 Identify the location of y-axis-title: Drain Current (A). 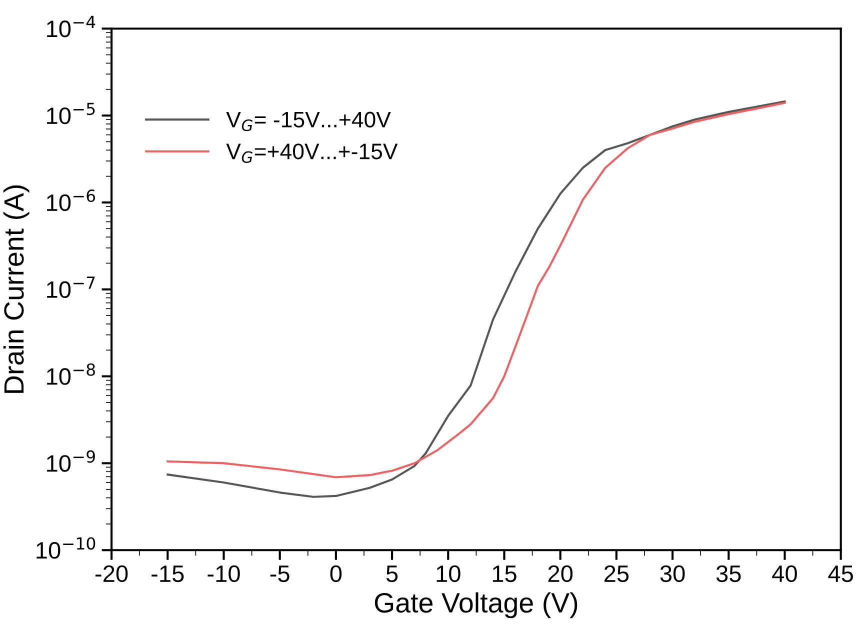
(16, 289).